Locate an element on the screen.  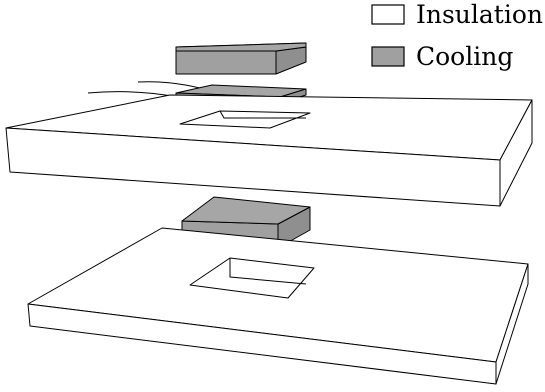
lower-cooling-block-top-face is located at coordinates (246, 210).